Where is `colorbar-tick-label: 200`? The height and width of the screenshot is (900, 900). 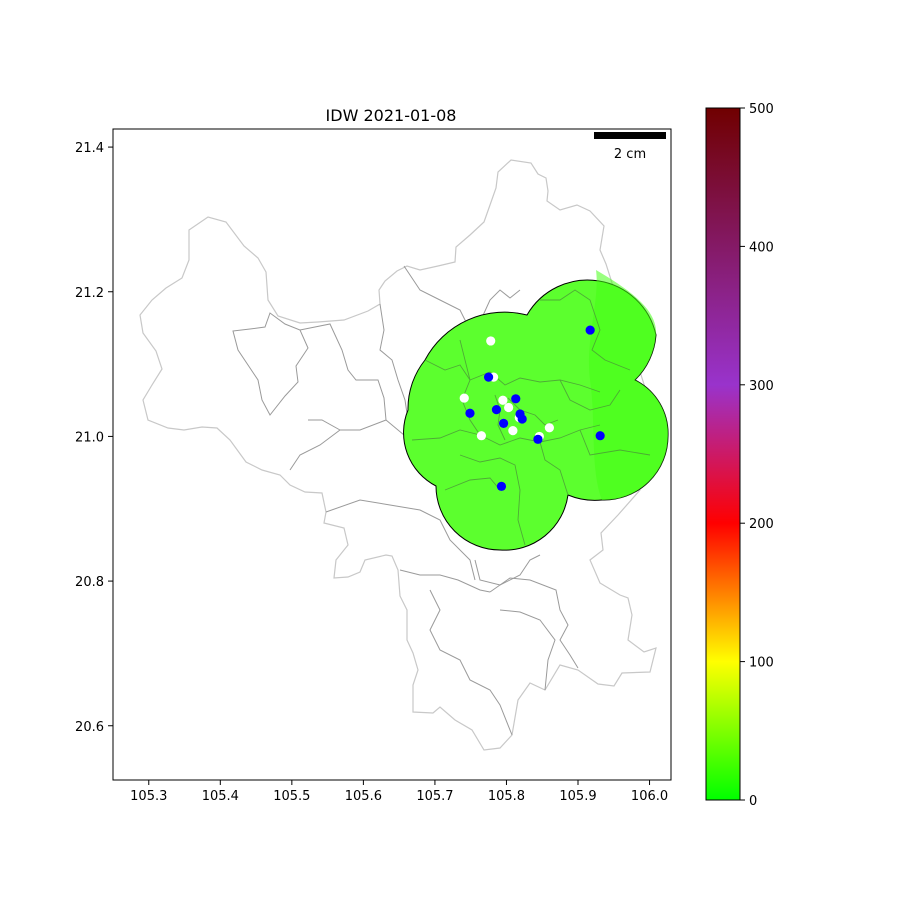
colorbar-tick-label: 200 is located at coordinates (761, 524).